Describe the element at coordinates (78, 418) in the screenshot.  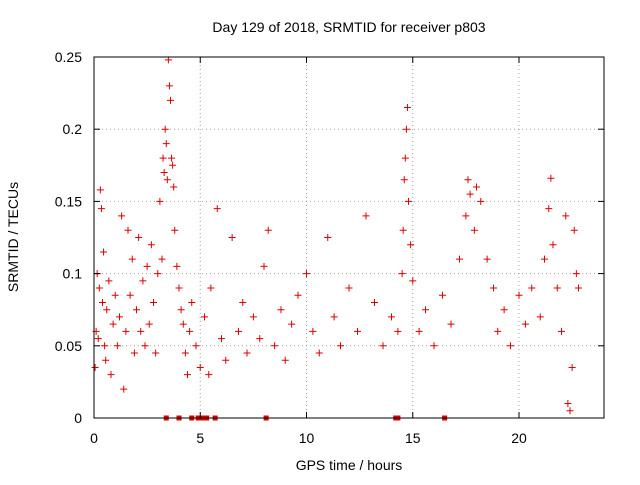
I see `y-tick-label: 0` at that location.